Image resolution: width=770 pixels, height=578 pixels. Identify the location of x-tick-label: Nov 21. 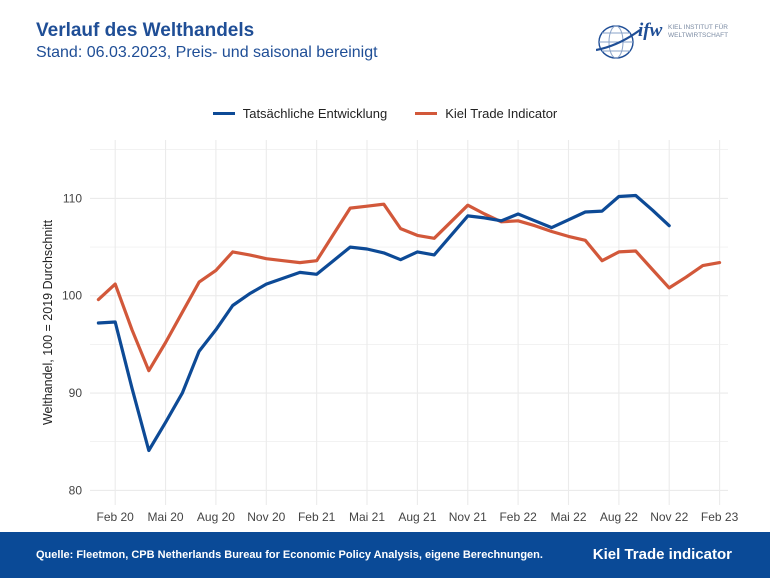
(468, 517).